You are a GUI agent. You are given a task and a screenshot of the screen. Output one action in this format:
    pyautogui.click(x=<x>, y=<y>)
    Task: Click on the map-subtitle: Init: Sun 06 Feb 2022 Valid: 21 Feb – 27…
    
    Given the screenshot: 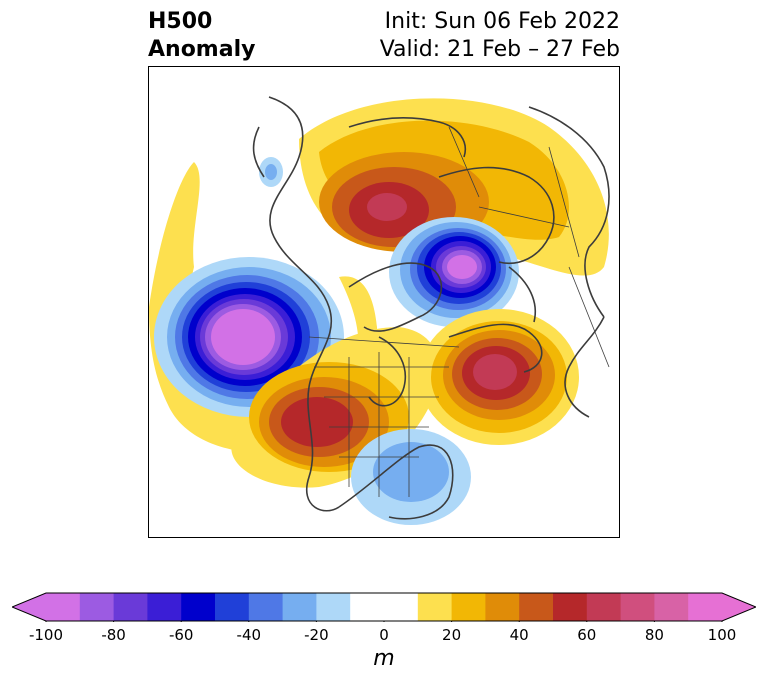 What is the action you would take?
    pyautogui.click(x=500, y=36)
    